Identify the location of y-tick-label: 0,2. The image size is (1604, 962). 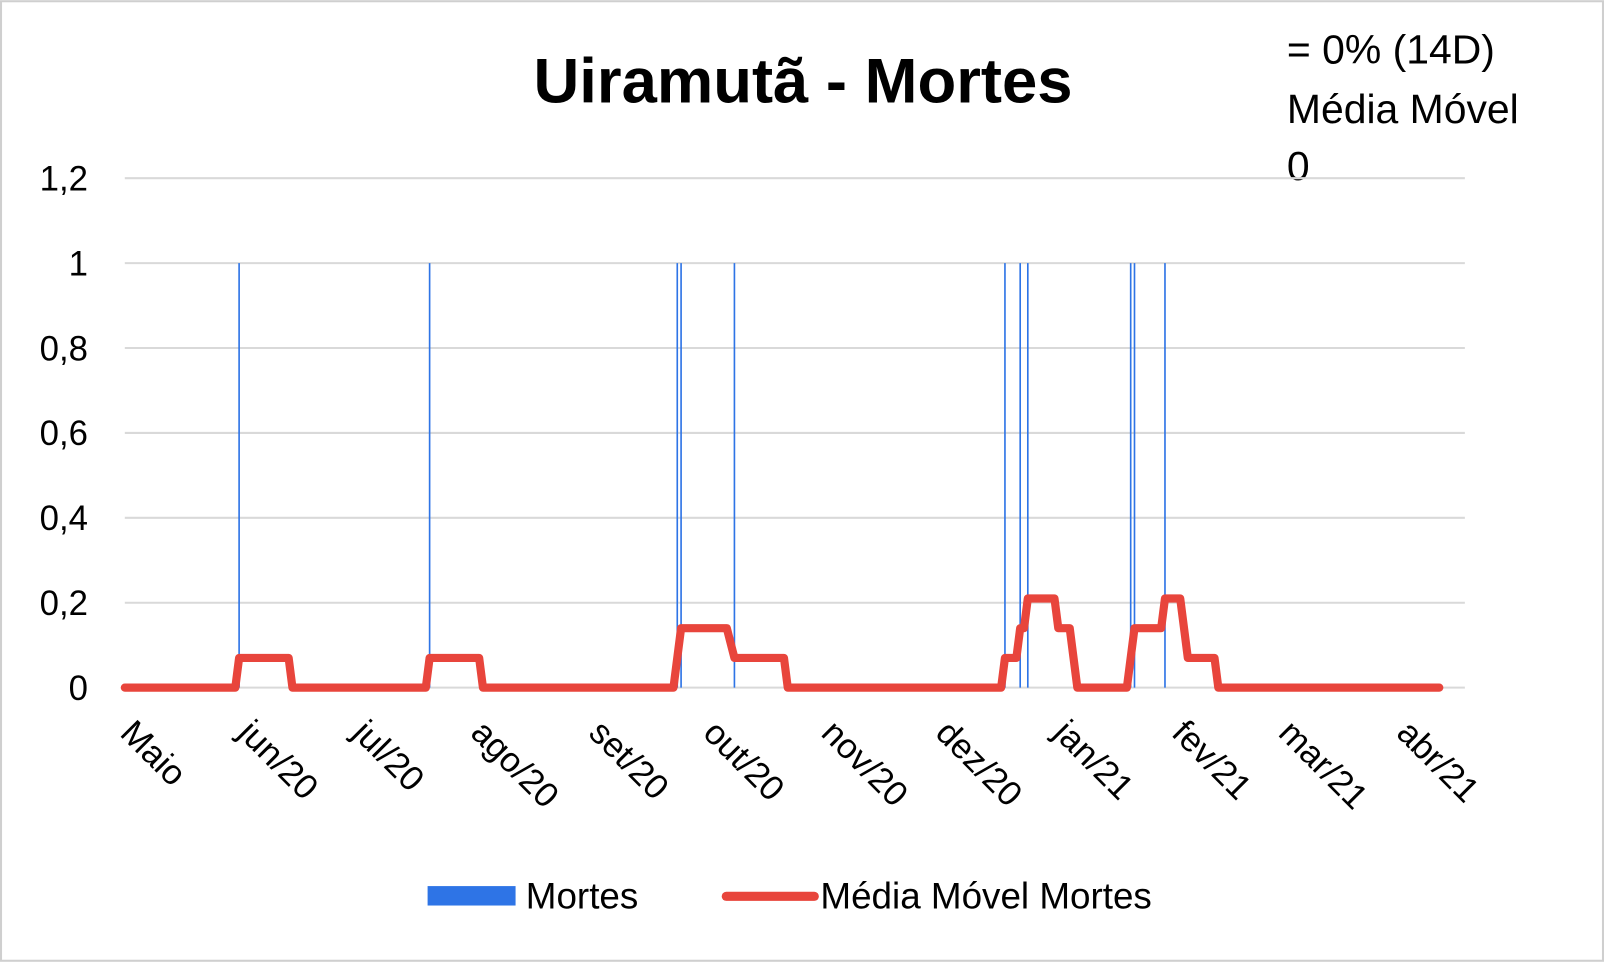
(64, 604).